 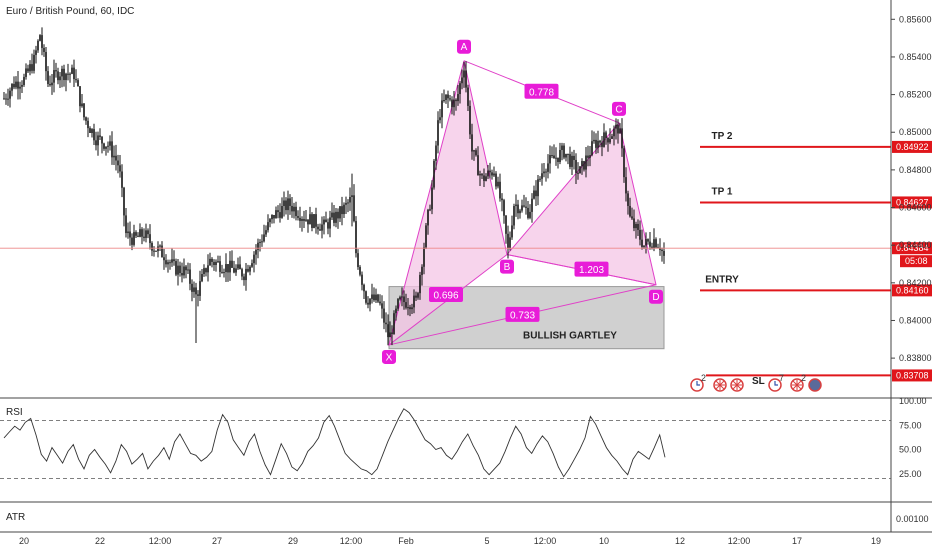 What do you see at coordinates (618, 109) in the screenshot?
I see `pattern-point-c: C` at bounding box center [618, 109].